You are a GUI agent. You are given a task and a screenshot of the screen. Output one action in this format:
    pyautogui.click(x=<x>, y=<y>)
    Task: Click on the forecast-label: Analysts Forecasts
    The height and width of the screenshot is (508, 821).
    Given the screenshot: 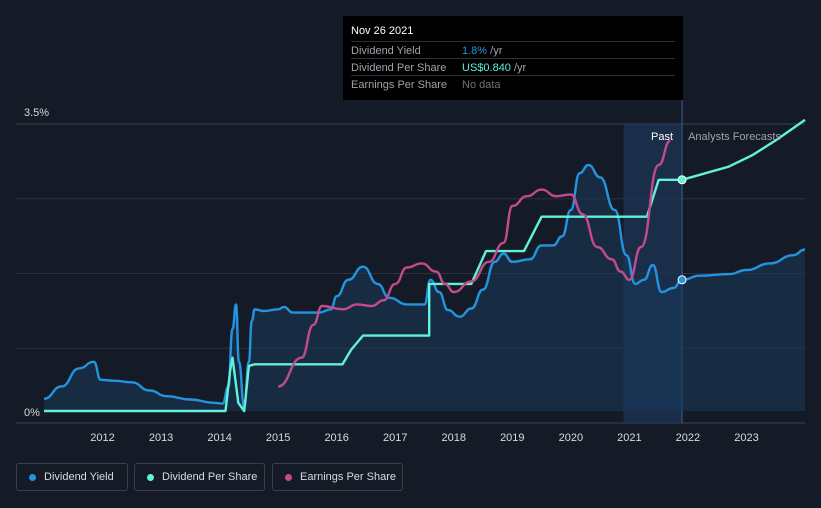 What is the action you would take?
    pyautogui.click(x=734, y=137)
    